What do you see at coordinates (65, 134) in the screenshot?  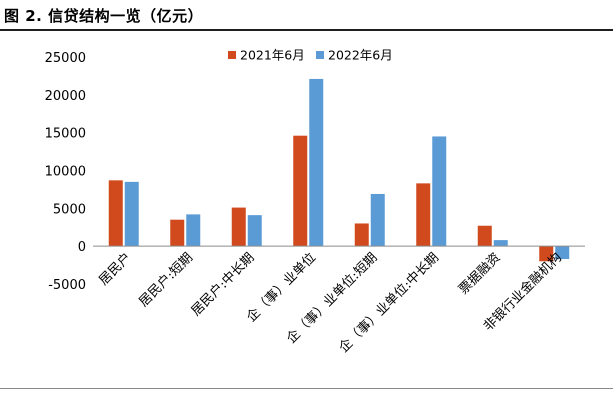 I see `y-tick-label: 15000` at bounding box center [65, 134].